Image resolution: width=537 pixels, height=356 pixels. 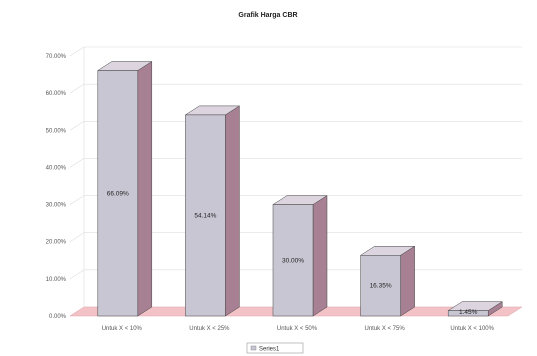 What do you see at coordinates (267, 15) in the screenshot?
I see `chart-title: Grafik Harga CBR` at bounding box center [267, 15].